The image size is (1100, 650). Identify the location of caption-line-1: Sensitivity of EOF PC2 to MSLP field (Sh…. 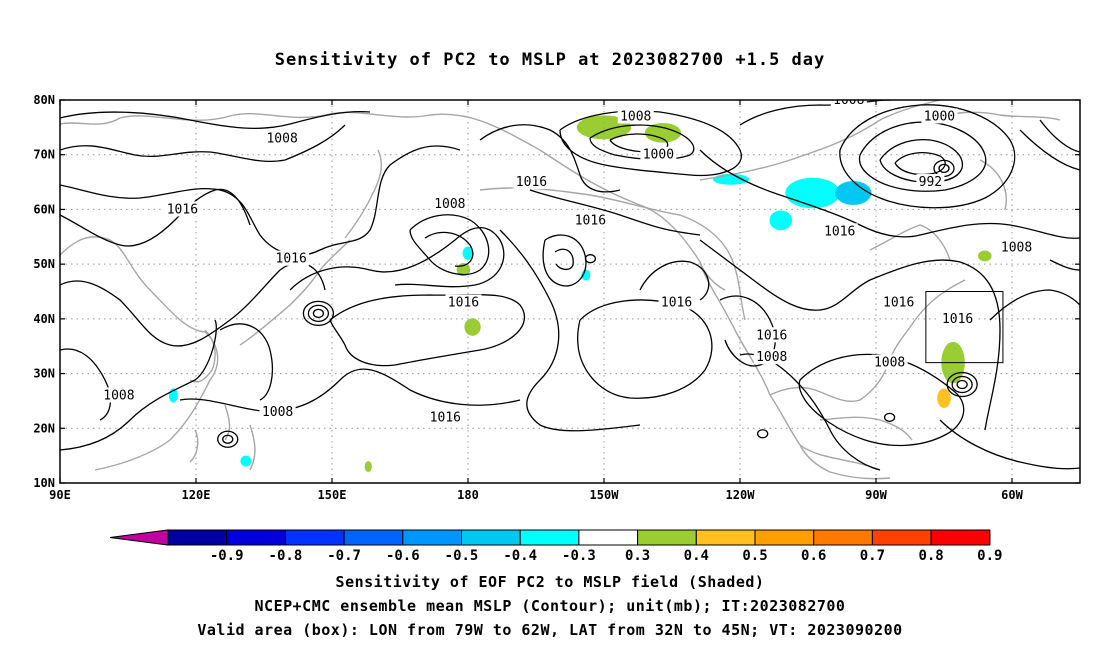
(550, 582).